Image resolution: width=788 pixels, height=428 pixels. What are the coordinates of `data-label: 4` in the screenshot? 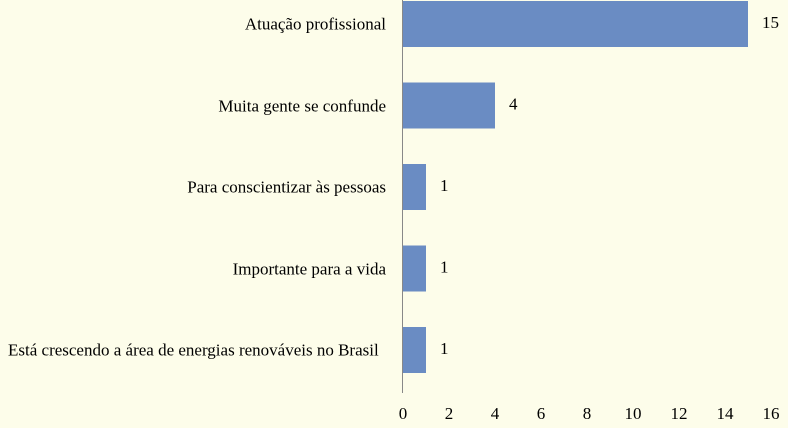 It's located at (513, 103).